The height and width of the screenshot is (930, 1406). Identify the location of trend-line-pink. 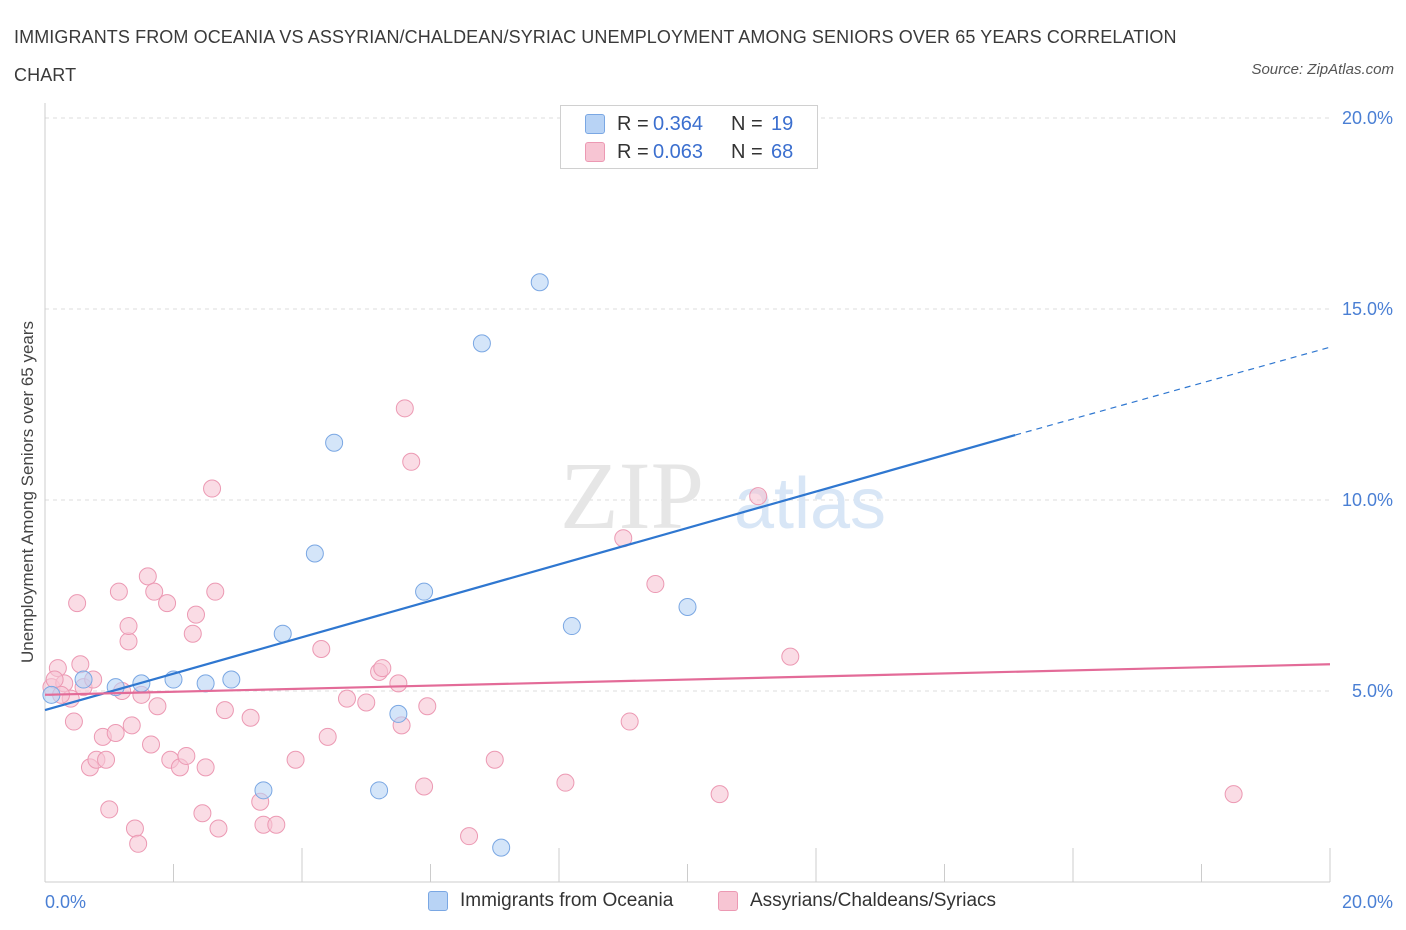
(687, 679).